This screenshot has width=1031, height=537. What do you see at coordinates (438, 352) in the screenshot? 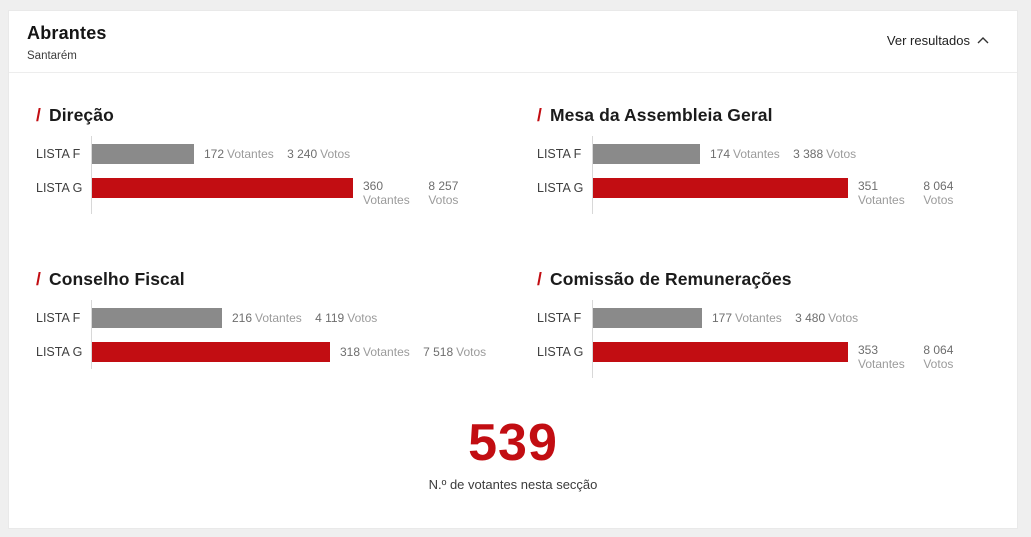
I see `votos-number: 7 518` at bounding box center [438, 352].